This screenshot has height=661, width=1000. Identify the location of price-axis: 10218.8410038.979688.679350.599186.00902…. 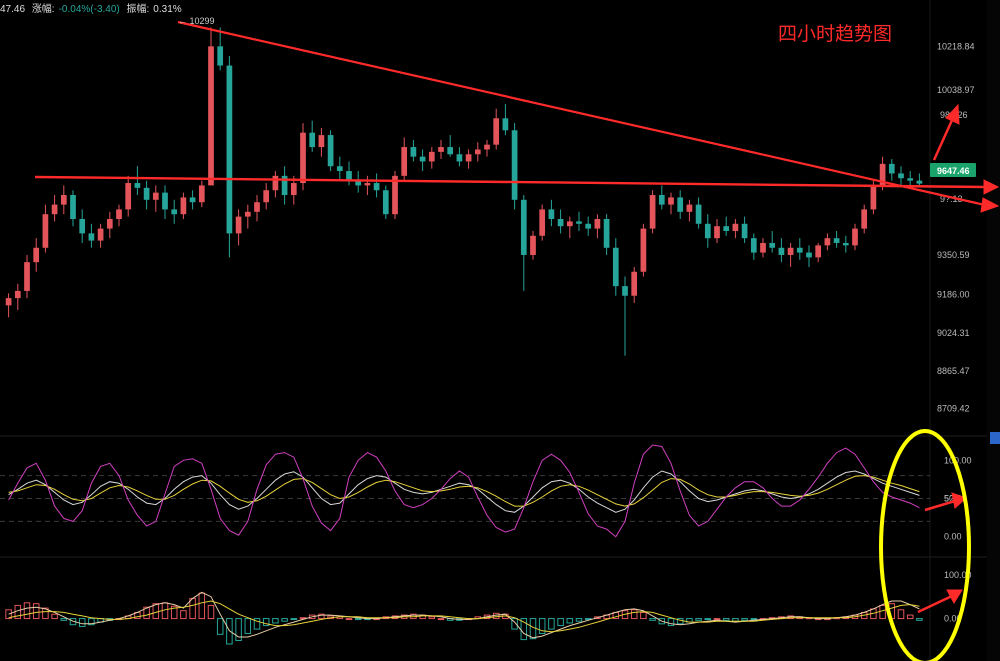
(956, 228).